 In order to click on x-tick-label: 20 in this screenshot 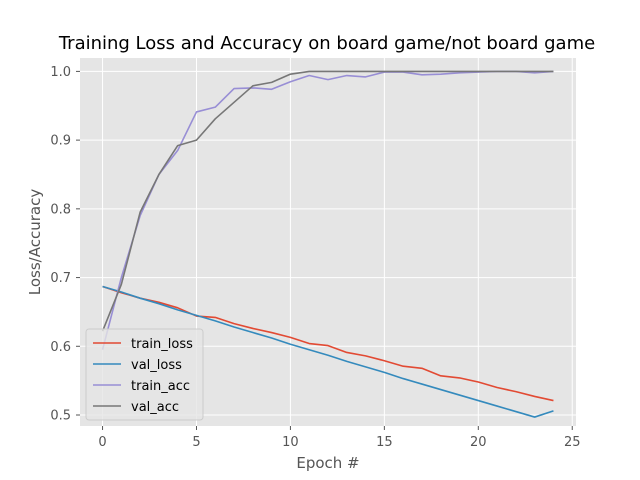, I will do `click(478, 442)`.